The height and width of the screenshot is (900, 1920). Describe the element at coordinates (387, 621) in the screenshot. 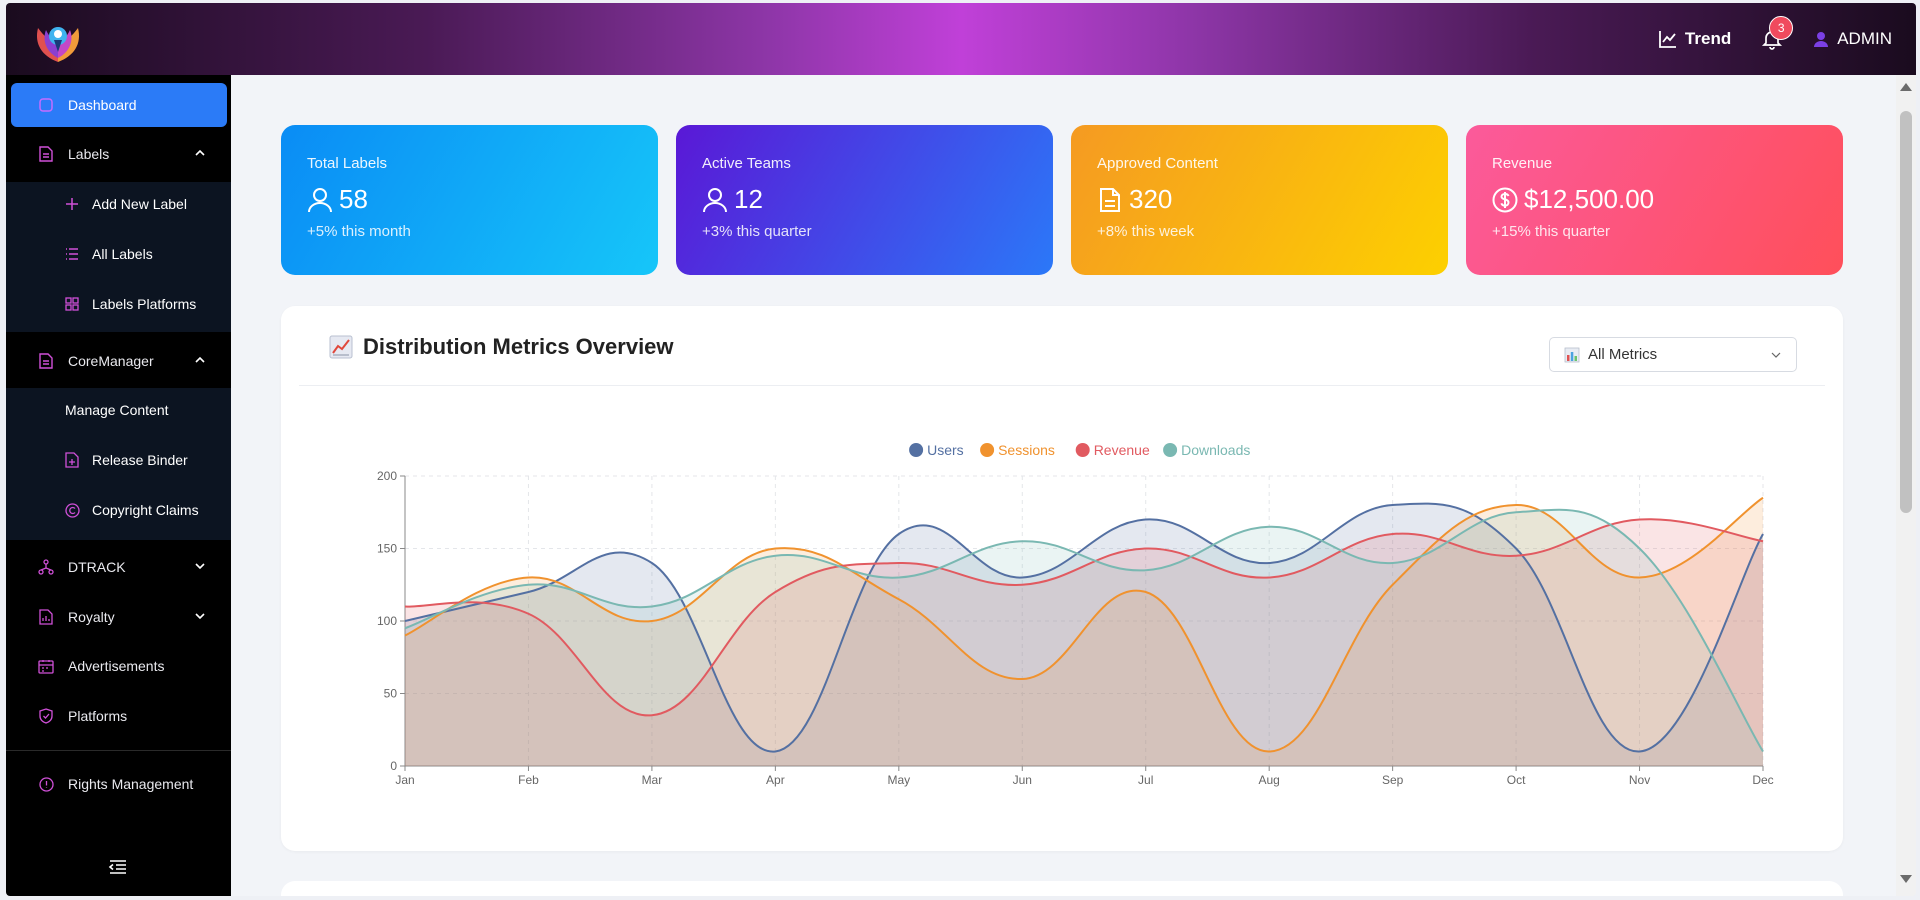

I see `y-tick-label: 100` at that location.